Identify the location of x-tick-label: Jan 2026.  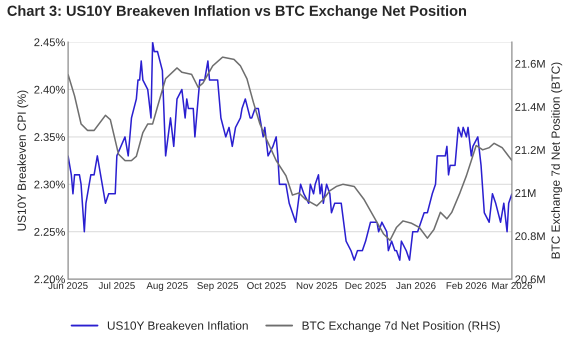
(416, 286).